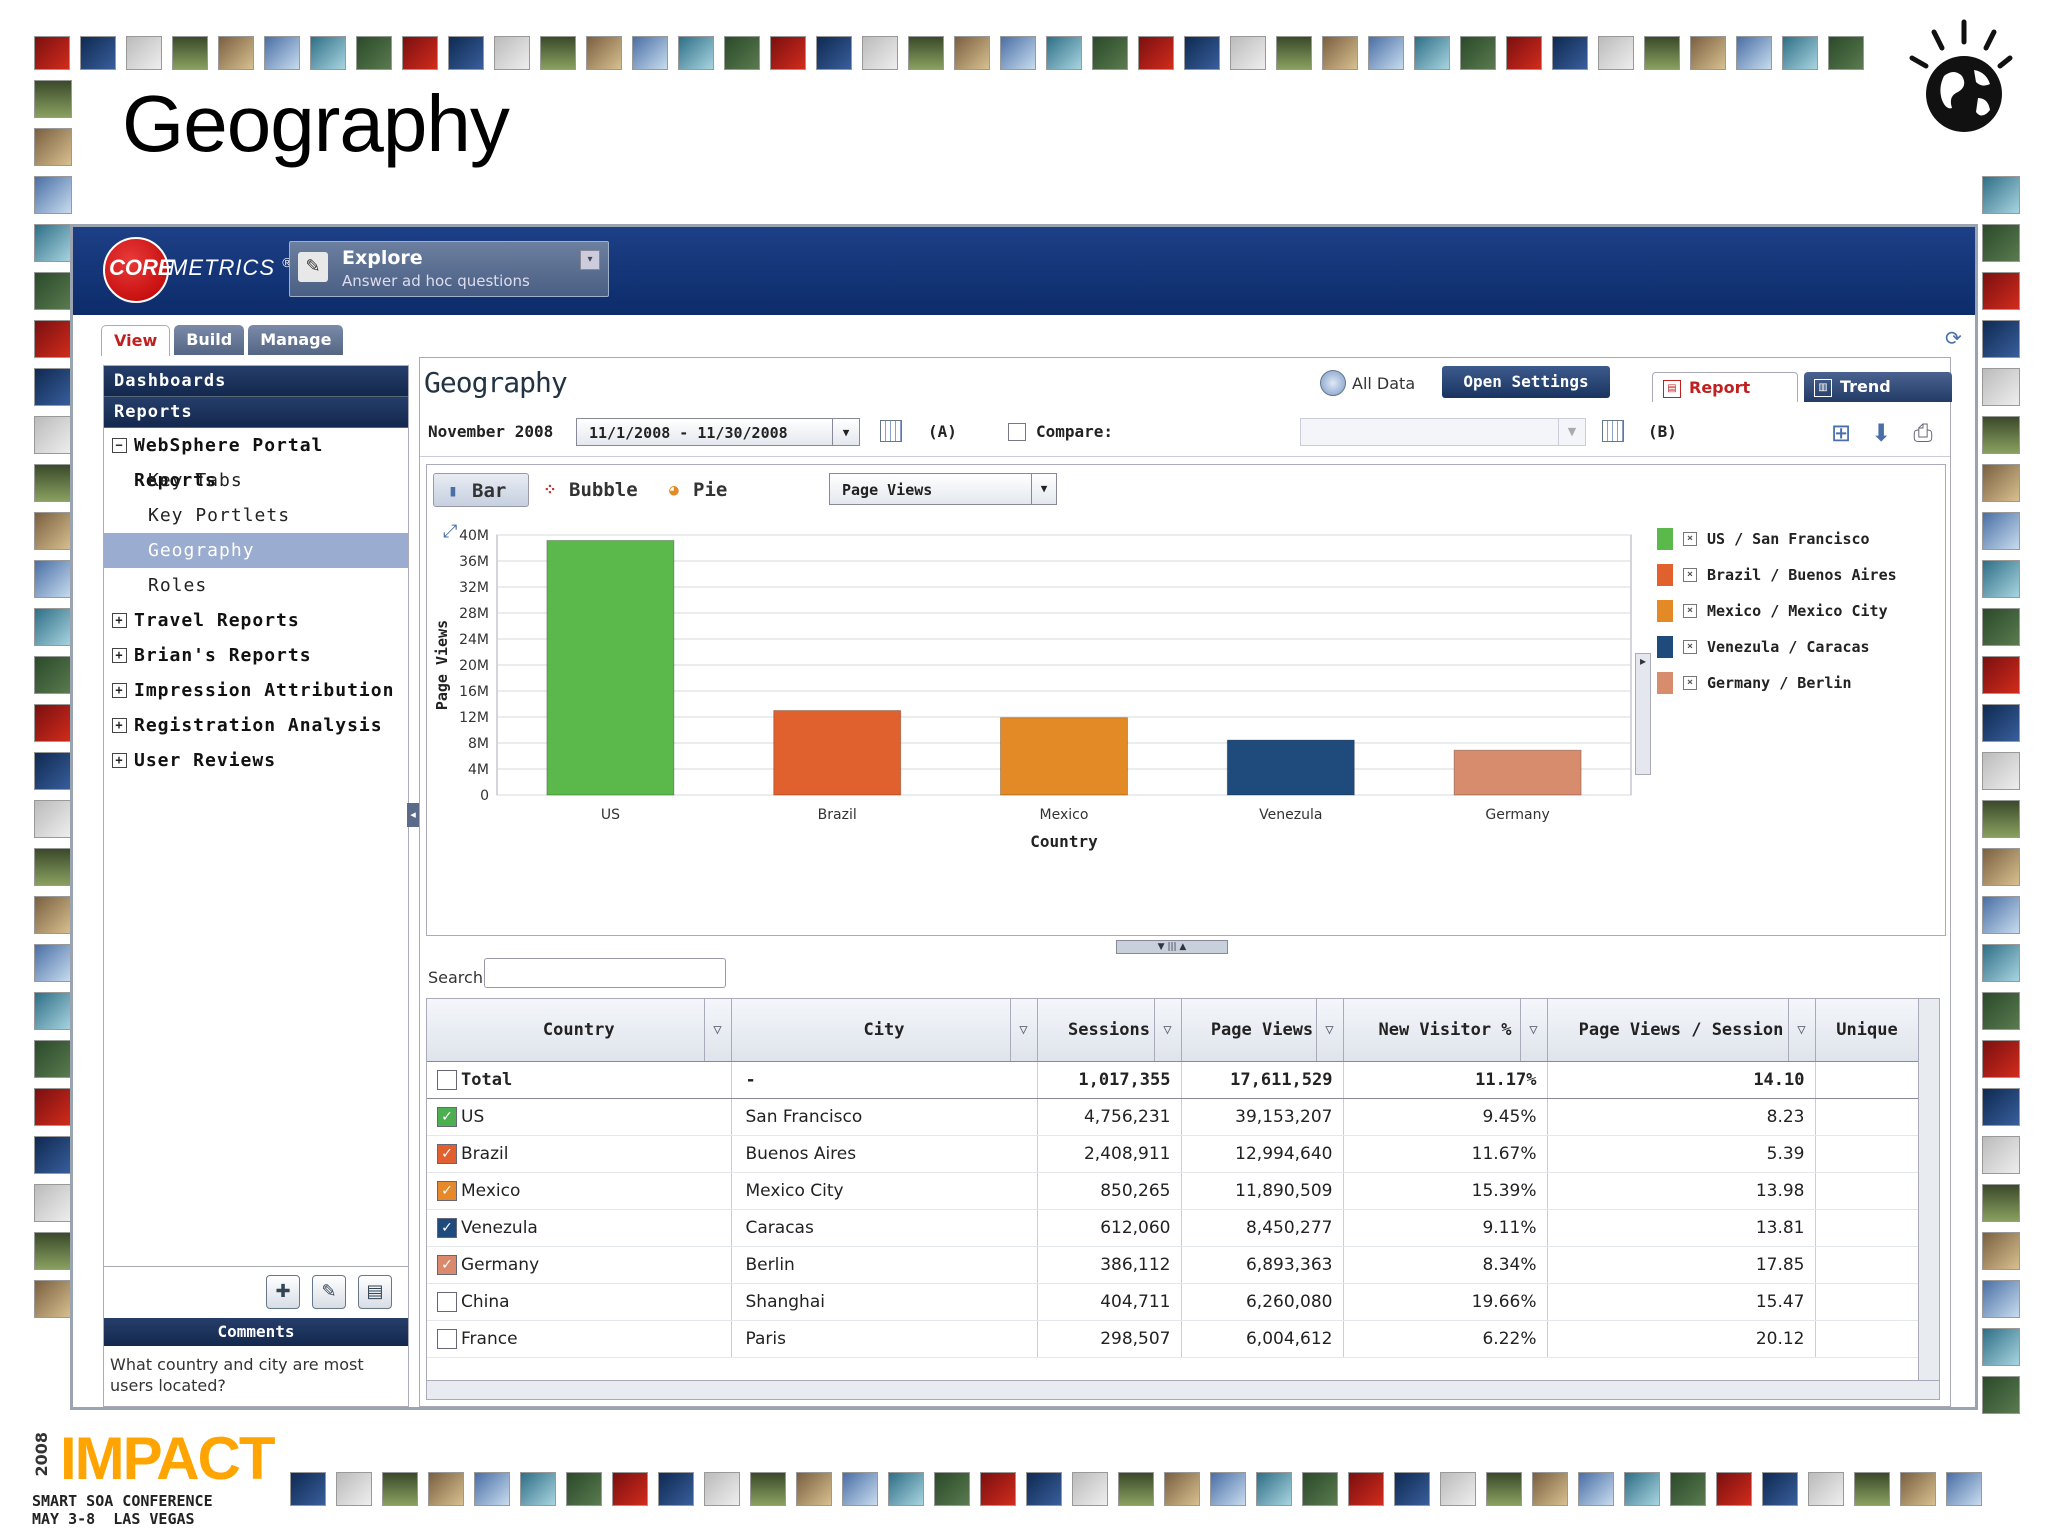 The width and height of the screenshot is (2048, 1536). I want to click on chevron-down-icon: ▼, so click(1571, 432).